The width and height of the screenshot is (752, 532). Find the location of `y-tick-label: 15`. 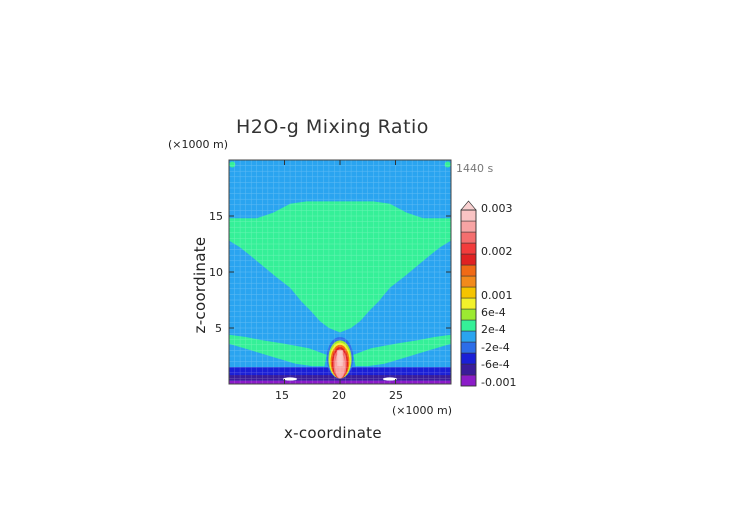

y-tick-label: 15 is located at coordinates (216, 216).